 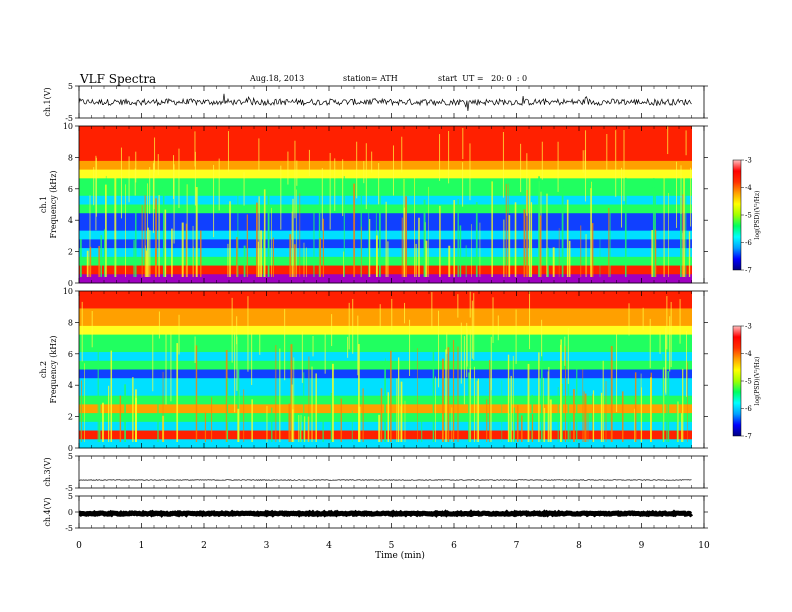 What do you see at coordinates (47, 101) in the screenshot?
I see `y-axis-label: ch.1(V)` at bounding box center [47, 101].